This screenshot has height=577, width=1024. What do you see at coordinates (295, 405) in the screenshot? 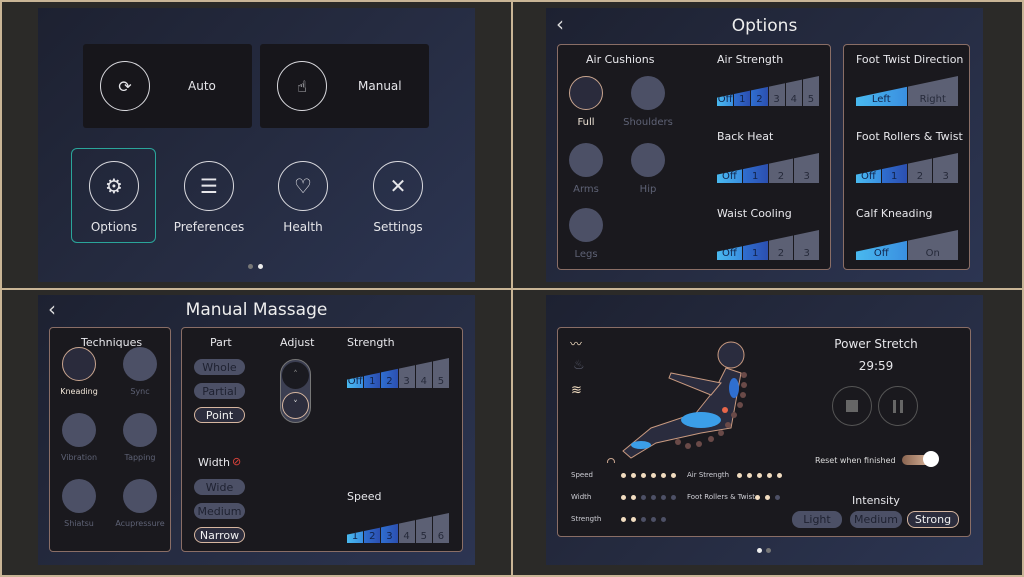
I see `down-button: ˅` at bounding box center [295, 405].